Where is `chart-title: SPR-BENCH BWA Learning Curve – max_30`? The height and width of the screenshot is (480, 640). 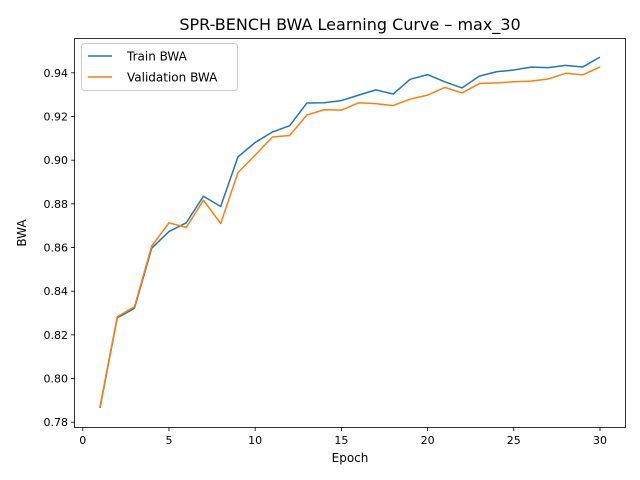 chart-title: SPR-BENCH BWA Learning Curve – max_30 is located at coordinates (349, 25).